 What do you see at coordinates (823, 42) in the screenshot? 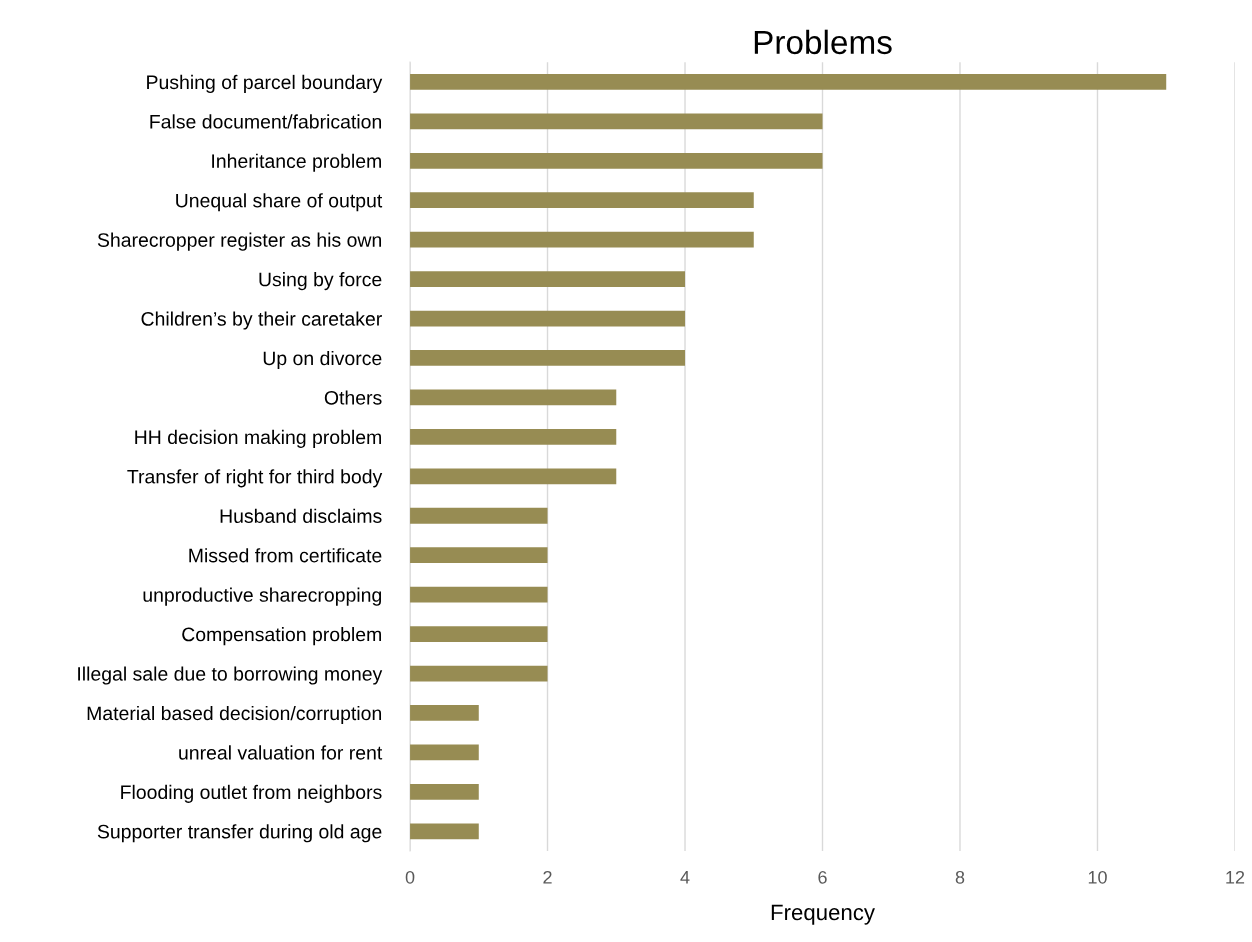
I see `chart-title: Problems` at bounding box center [823, 42].